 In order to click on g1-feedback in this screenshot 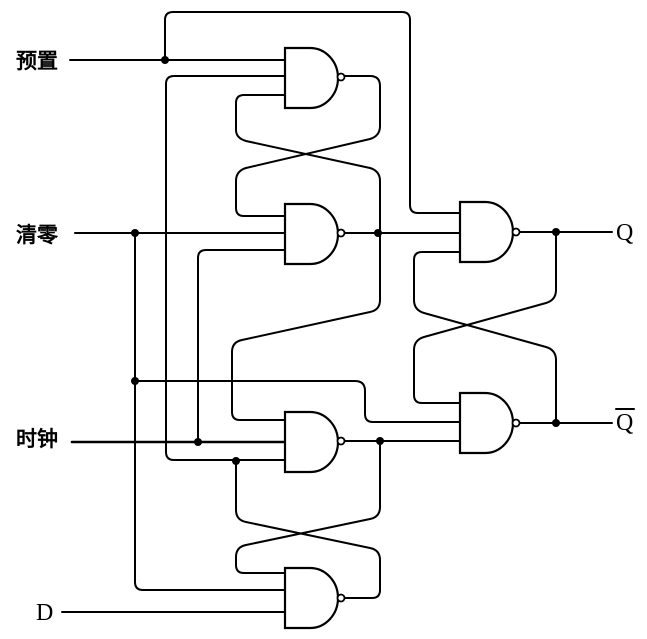, I will do `click(225, 268)`.